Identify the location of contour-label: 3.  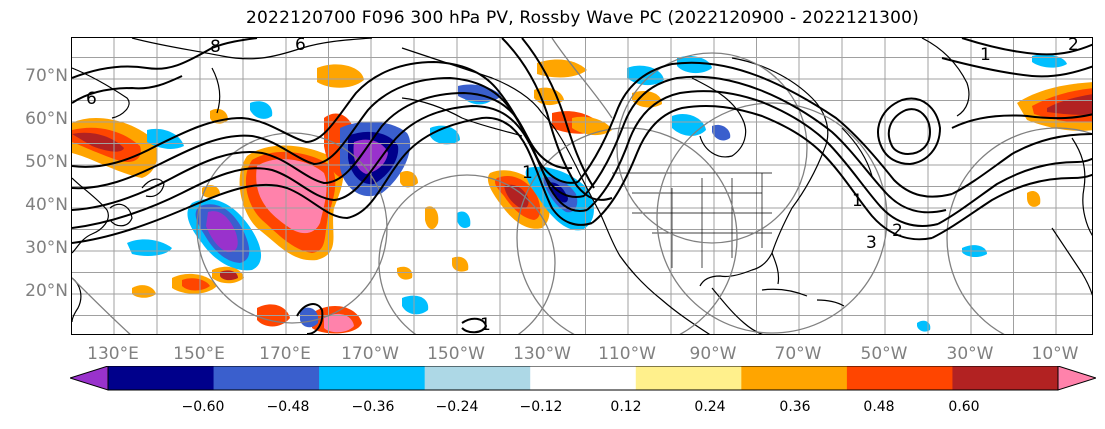
(871, 243).